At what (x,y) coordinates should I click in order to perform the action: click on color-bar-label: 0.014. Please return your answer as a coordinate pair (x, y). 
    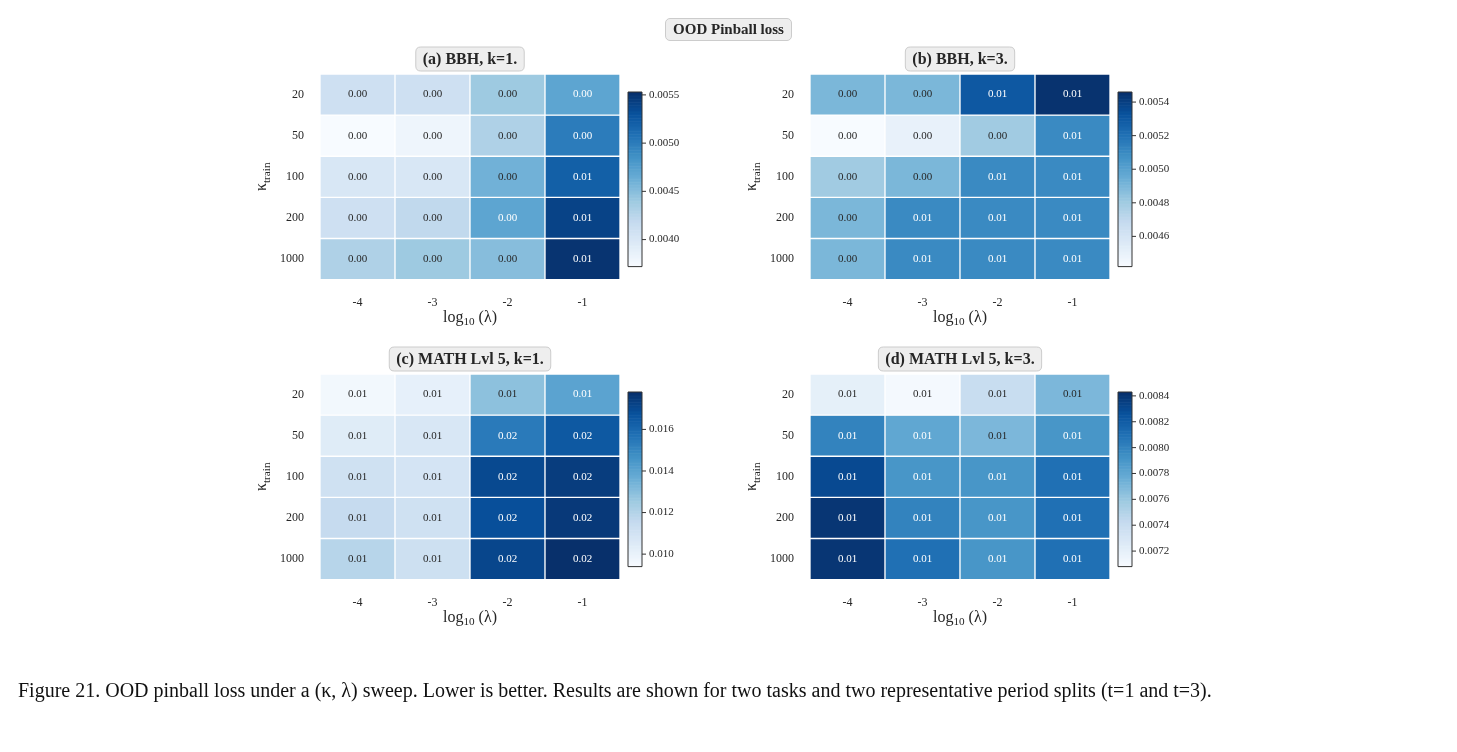
    Looking at the image, I should click on (662, 469).